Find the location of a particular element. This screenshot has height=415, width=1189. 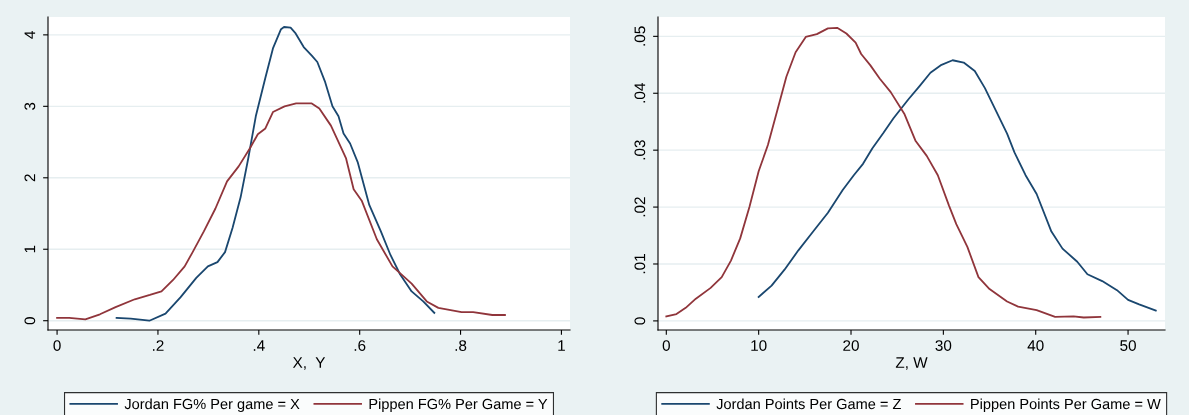

x-tick-label: 30 is located at coordinates (943, 345).